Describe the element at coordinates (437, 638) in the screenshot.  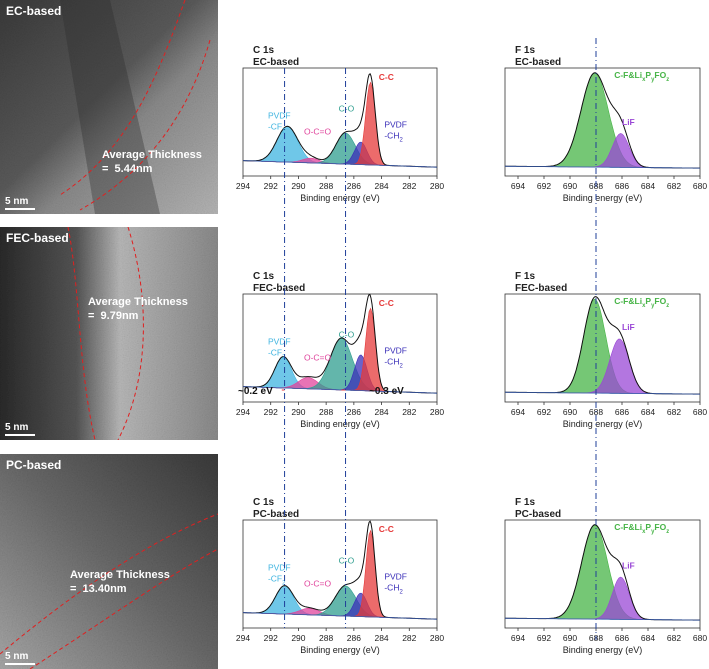
I see `c1s-2-tick-label: 280` at that location.